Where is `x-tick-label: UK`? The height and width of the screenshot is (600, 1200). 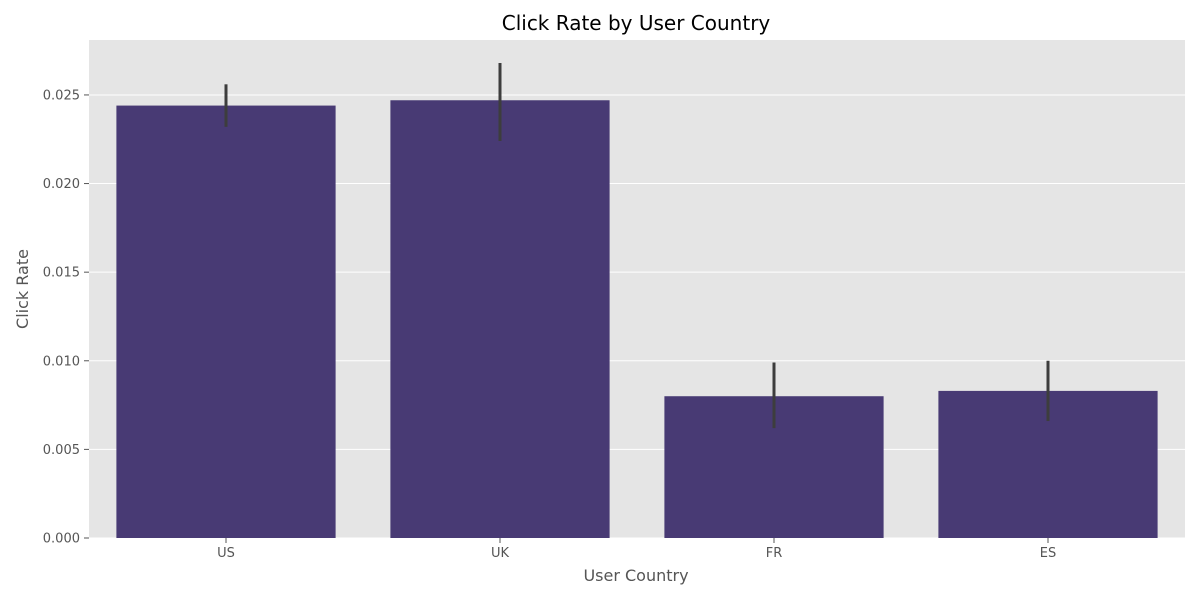
x-tick-label: UK is located at coordinates (500, 553).